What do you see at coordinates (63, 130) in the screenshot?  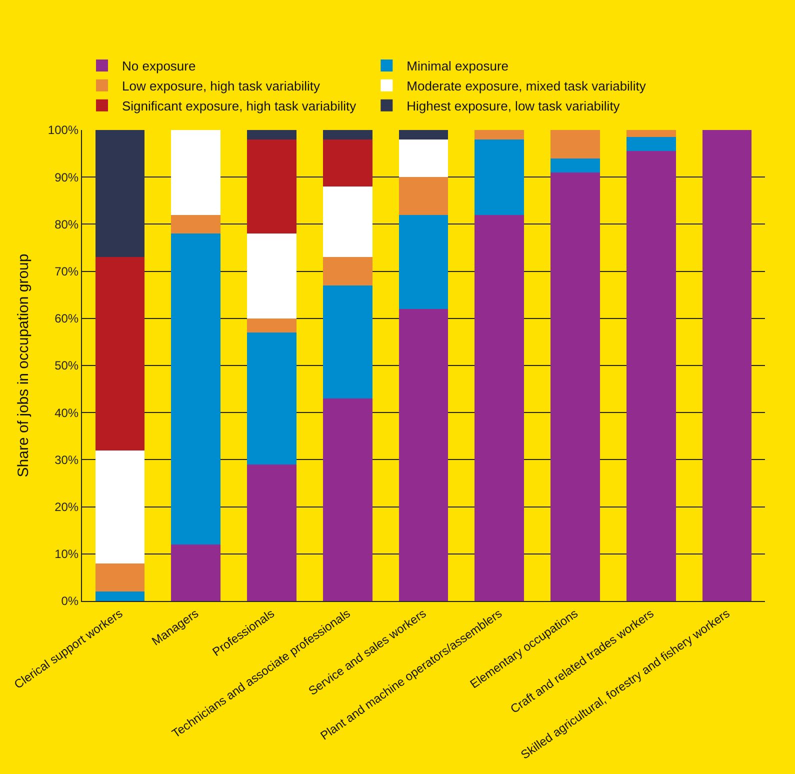 I see `y-tick-label: 100%` at bounding box center [63, 130].